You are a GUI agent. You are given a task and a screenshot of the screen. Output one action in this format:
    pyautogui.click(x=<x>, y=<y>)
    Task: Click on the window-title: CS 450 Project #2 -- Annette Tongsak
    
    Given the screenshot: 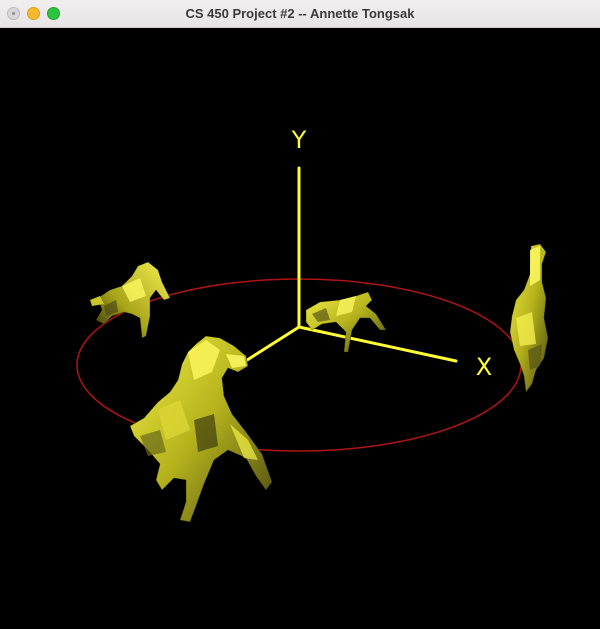 What is the action you would take?
    pyautogui.click(x=300, y=13)
    